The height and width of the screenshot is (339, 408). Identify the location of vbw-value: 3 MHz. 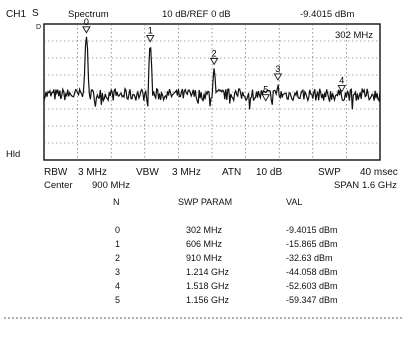
(186, 172).